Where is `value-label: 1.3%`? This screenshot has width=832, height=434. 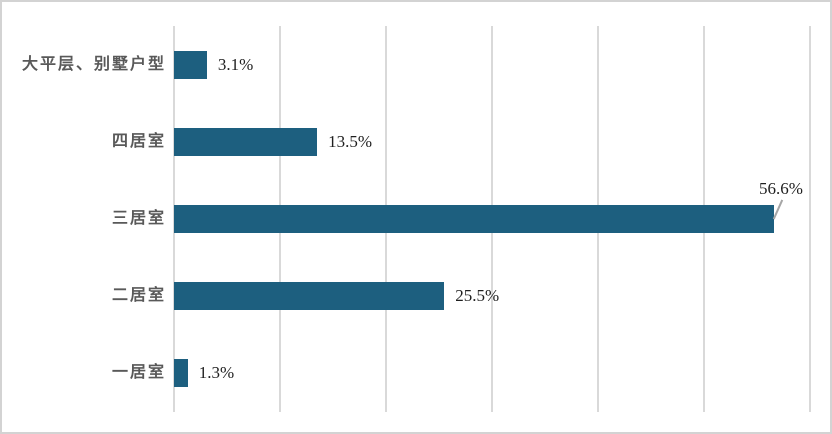
value-label: 1.3% is located at coordinates (216, 373).